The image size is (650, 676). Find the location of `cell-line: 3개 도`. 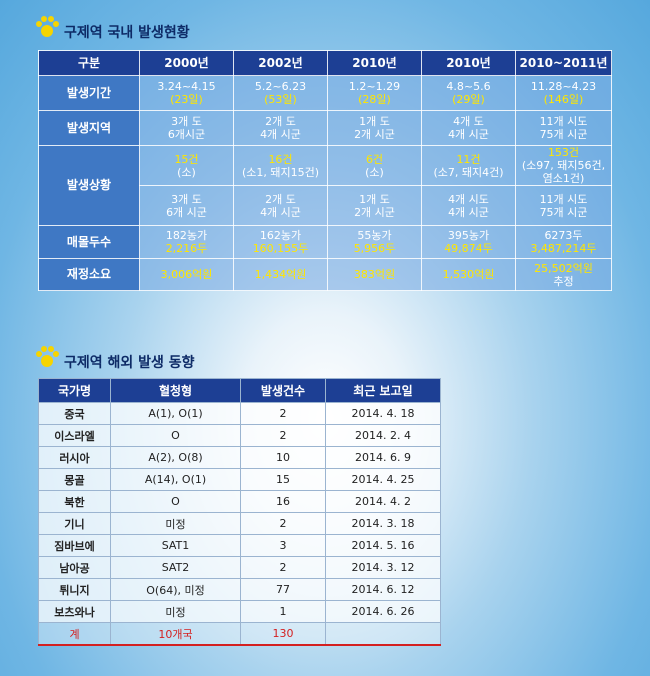

cell-line: 3개 도 is located at coordinates (186, 199).